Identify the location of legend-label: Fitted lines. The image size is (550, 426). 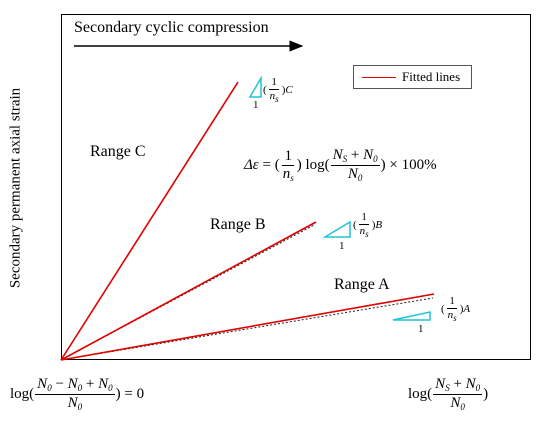
(431, 76).